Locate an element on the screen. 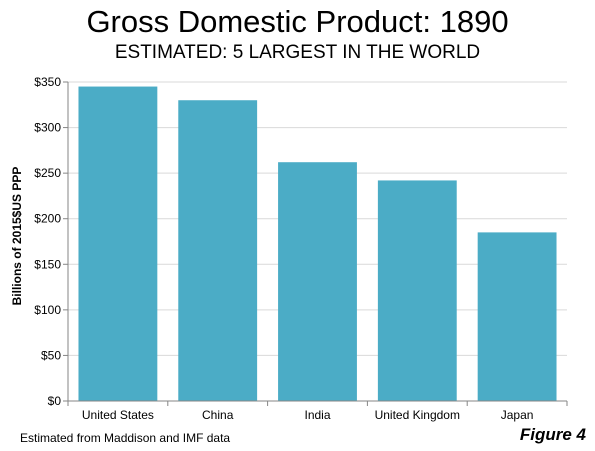 The image size is (595, 451). bar-china is located at coordinates (218, 250).